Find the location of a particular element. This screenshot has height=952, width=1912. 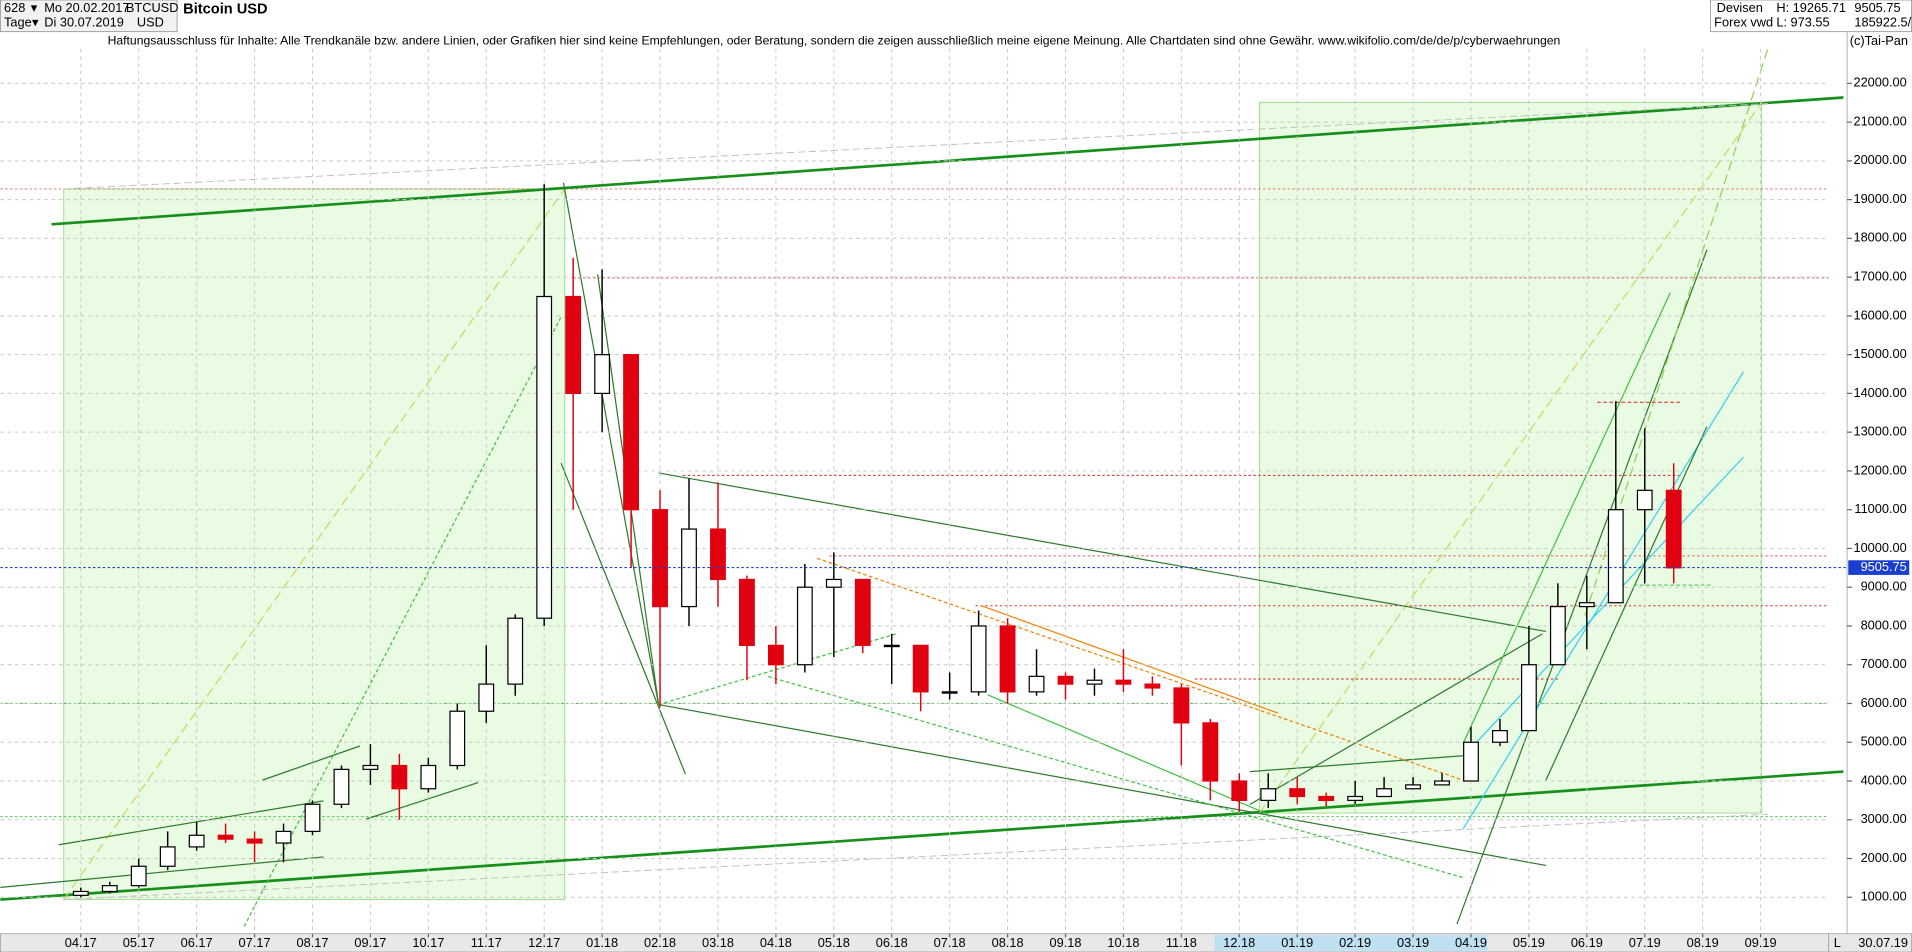

last-price-label: 9505.75 is located at coordinates (1884, 566).